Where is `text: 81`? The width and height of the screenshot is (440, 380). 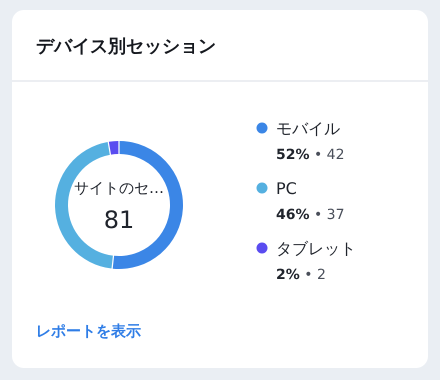 text: 81 is located at coordinates (119, 220).